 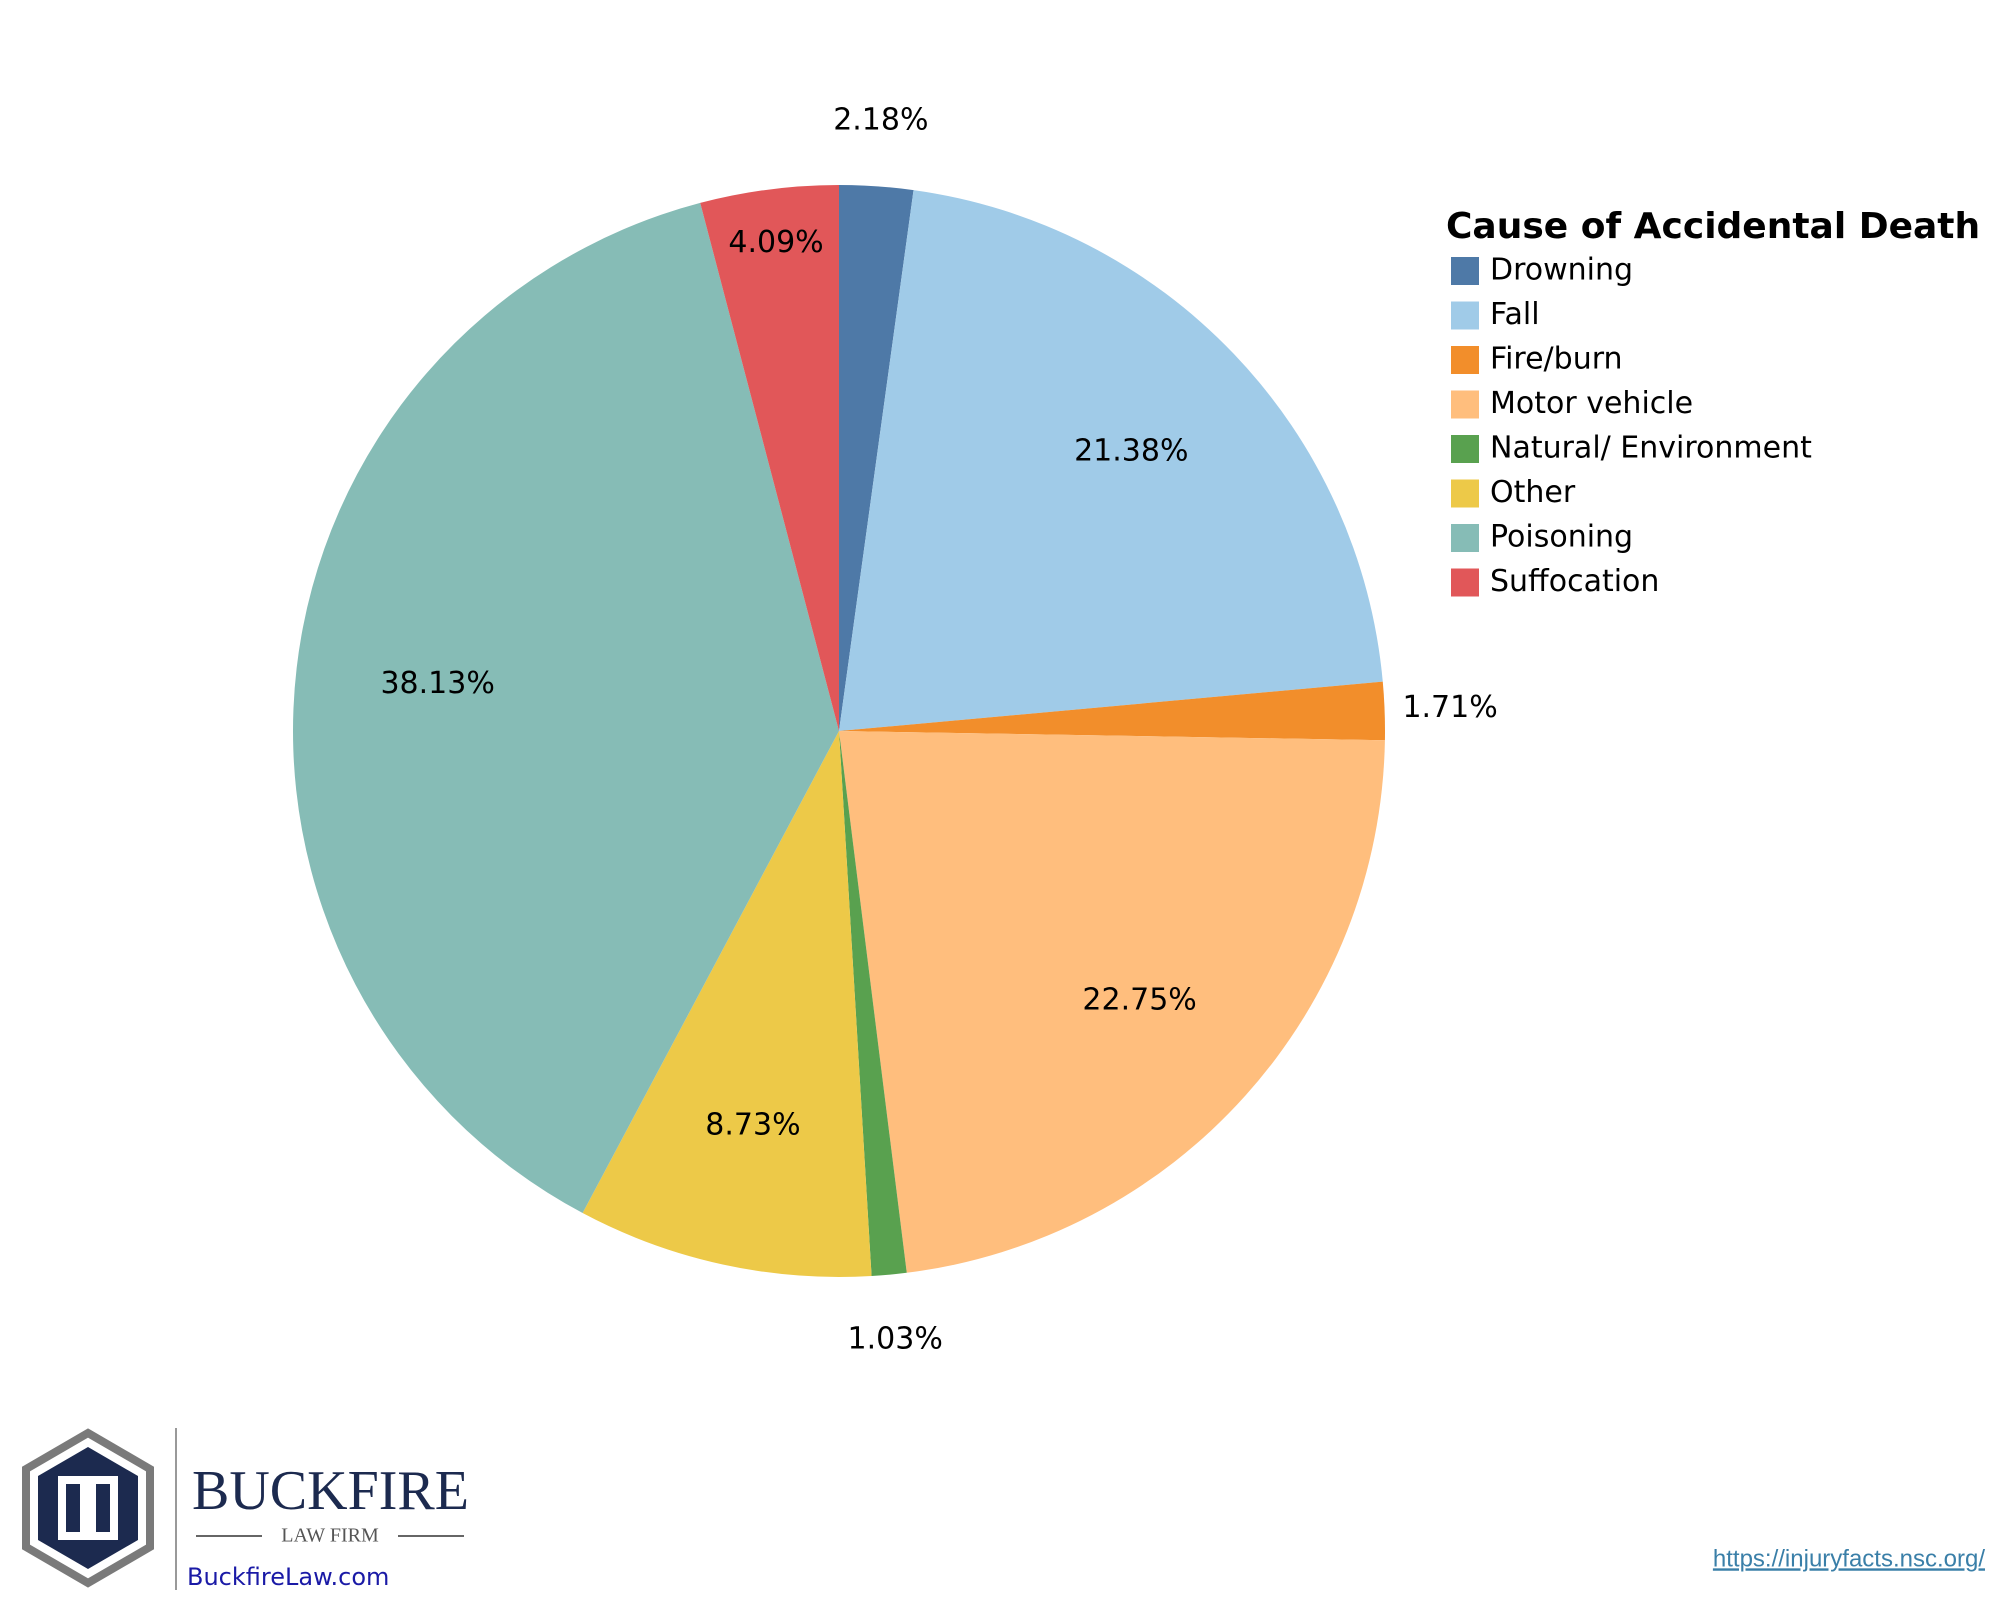 What do you see at coordinates (288, 1577) in the screenshot?
I see `brand-website: BuckfireLaw.com` at bounding box center [288, 1577].